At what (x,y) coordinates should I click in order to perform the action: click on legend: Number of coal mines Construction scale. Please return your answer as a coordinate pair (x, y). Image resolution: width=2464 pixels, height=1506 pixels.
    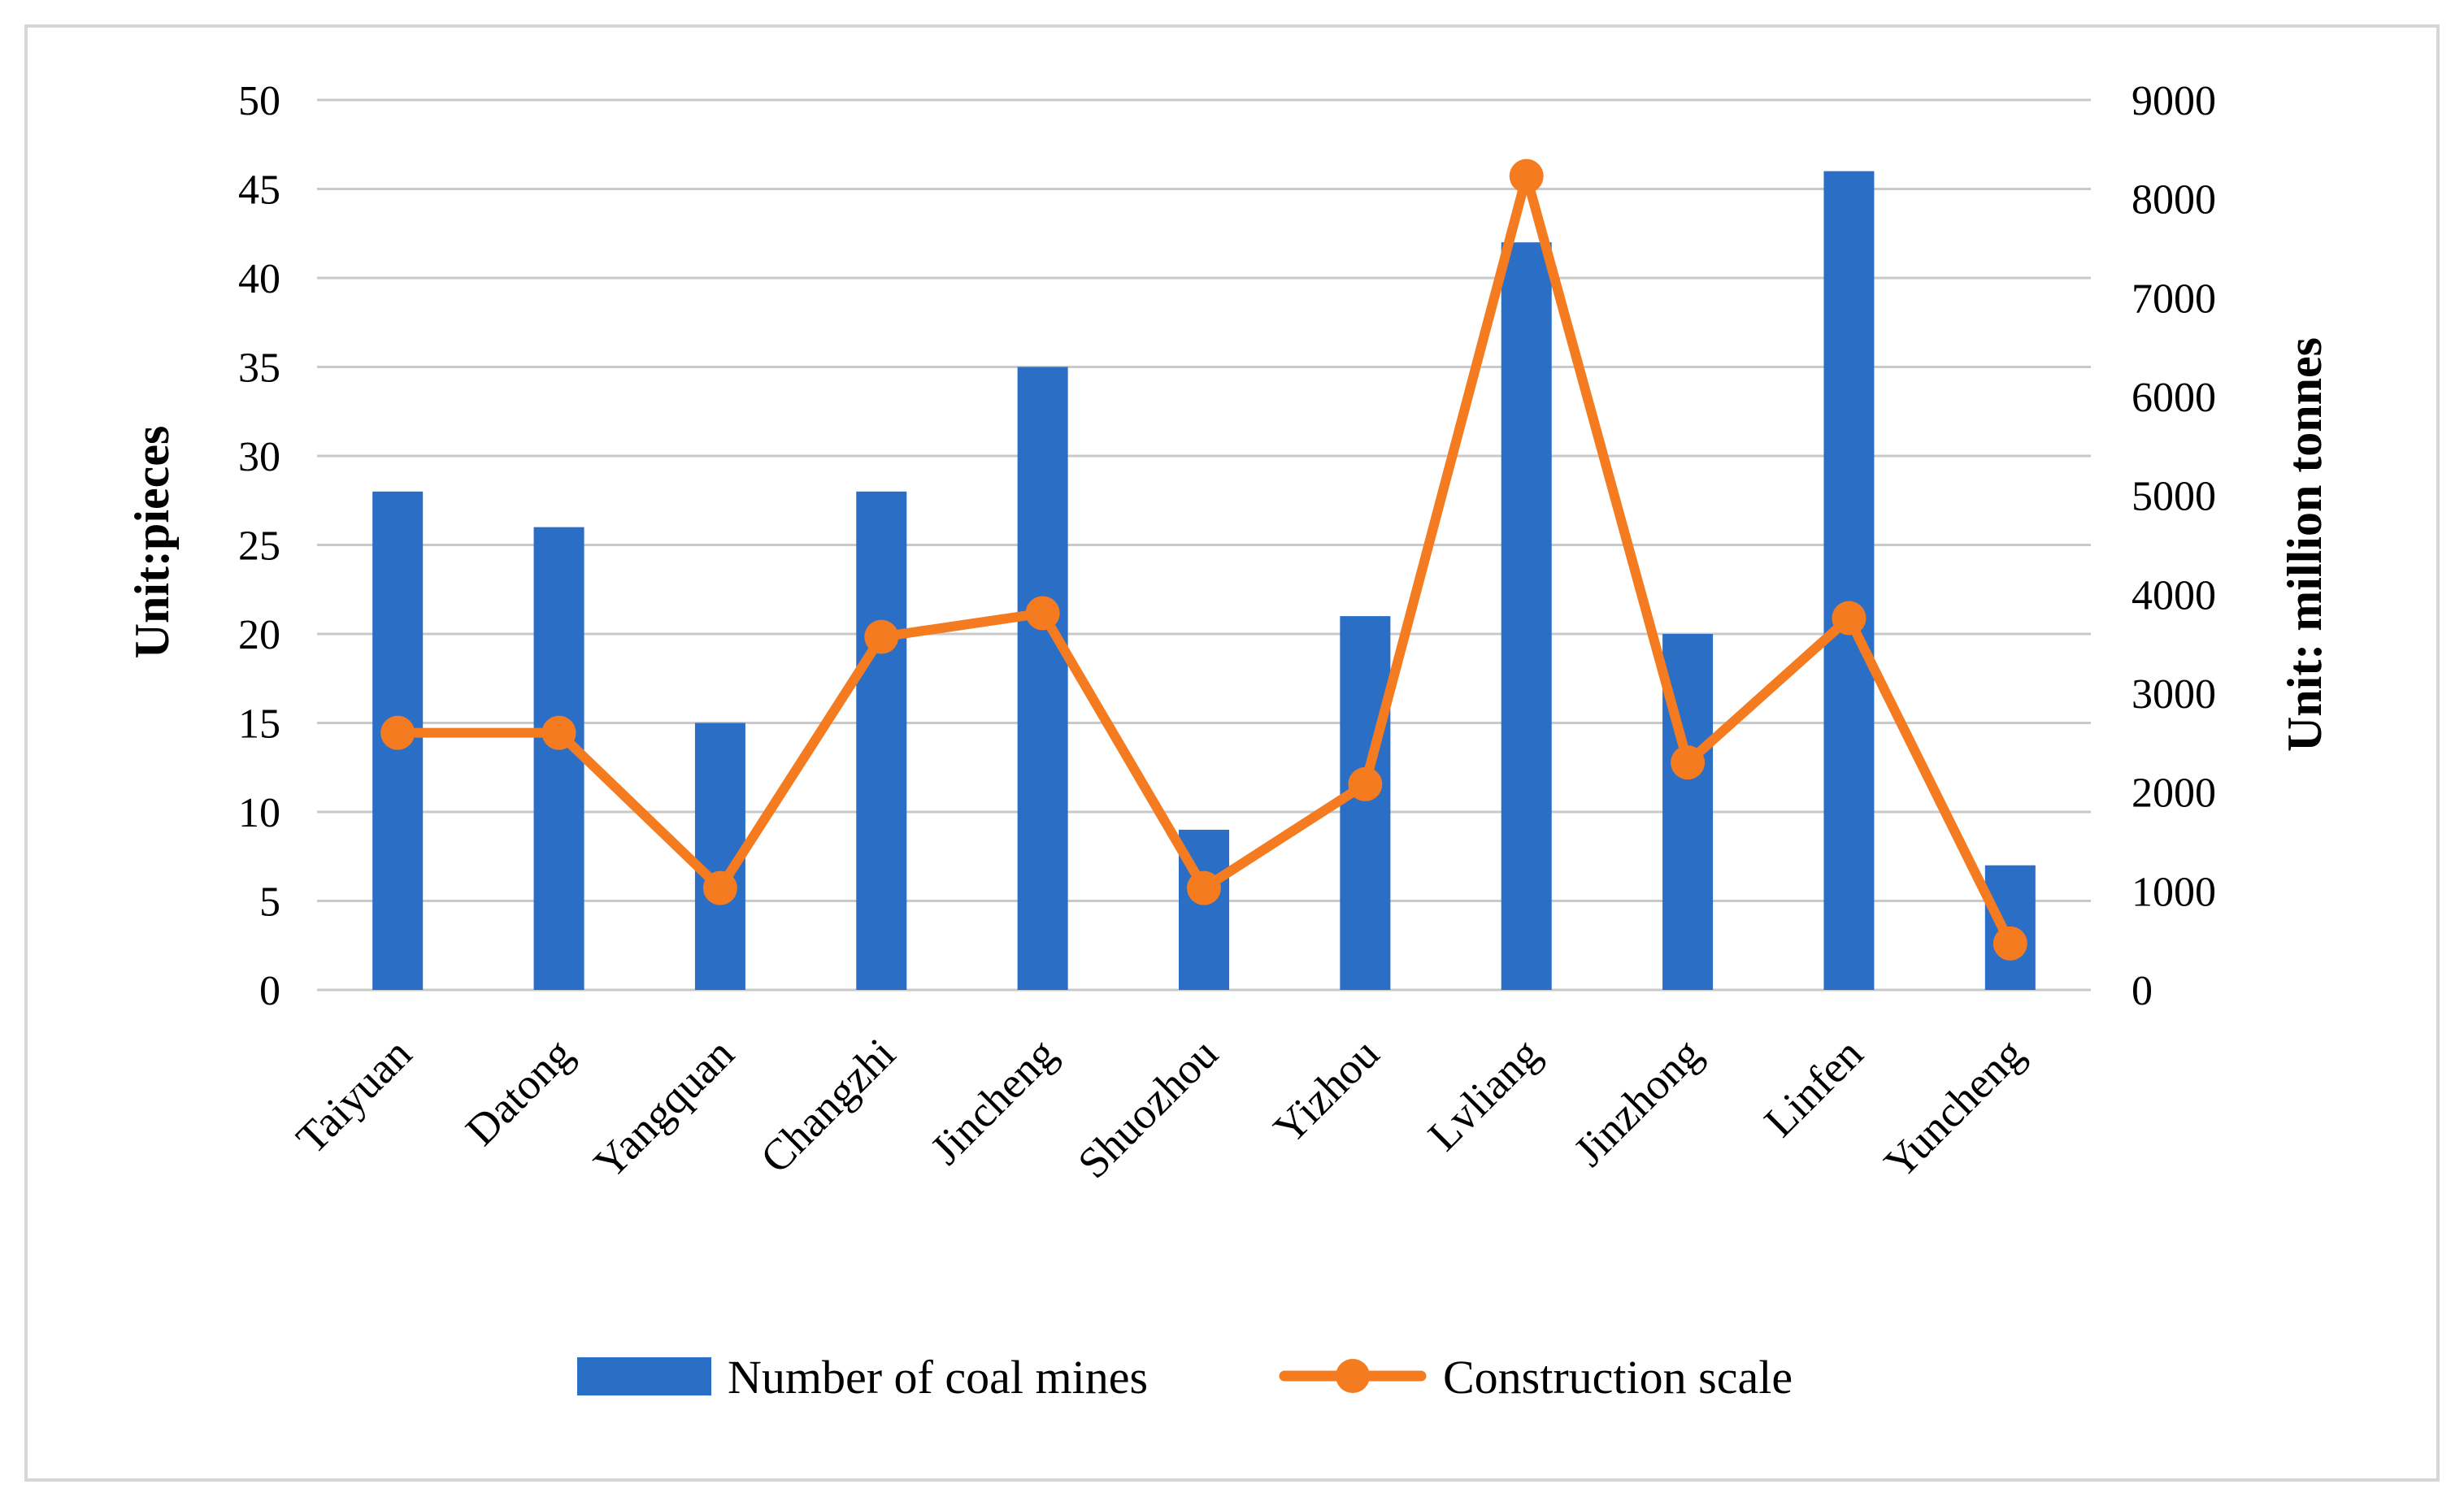
    Looking at the image, I should click on (1185, 1377).